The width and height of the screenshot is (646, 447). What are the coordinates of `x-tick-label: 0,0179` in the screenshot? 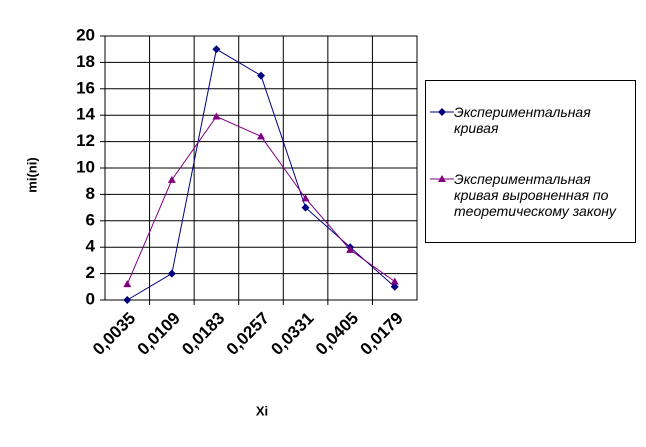 It's located at (382, 334).